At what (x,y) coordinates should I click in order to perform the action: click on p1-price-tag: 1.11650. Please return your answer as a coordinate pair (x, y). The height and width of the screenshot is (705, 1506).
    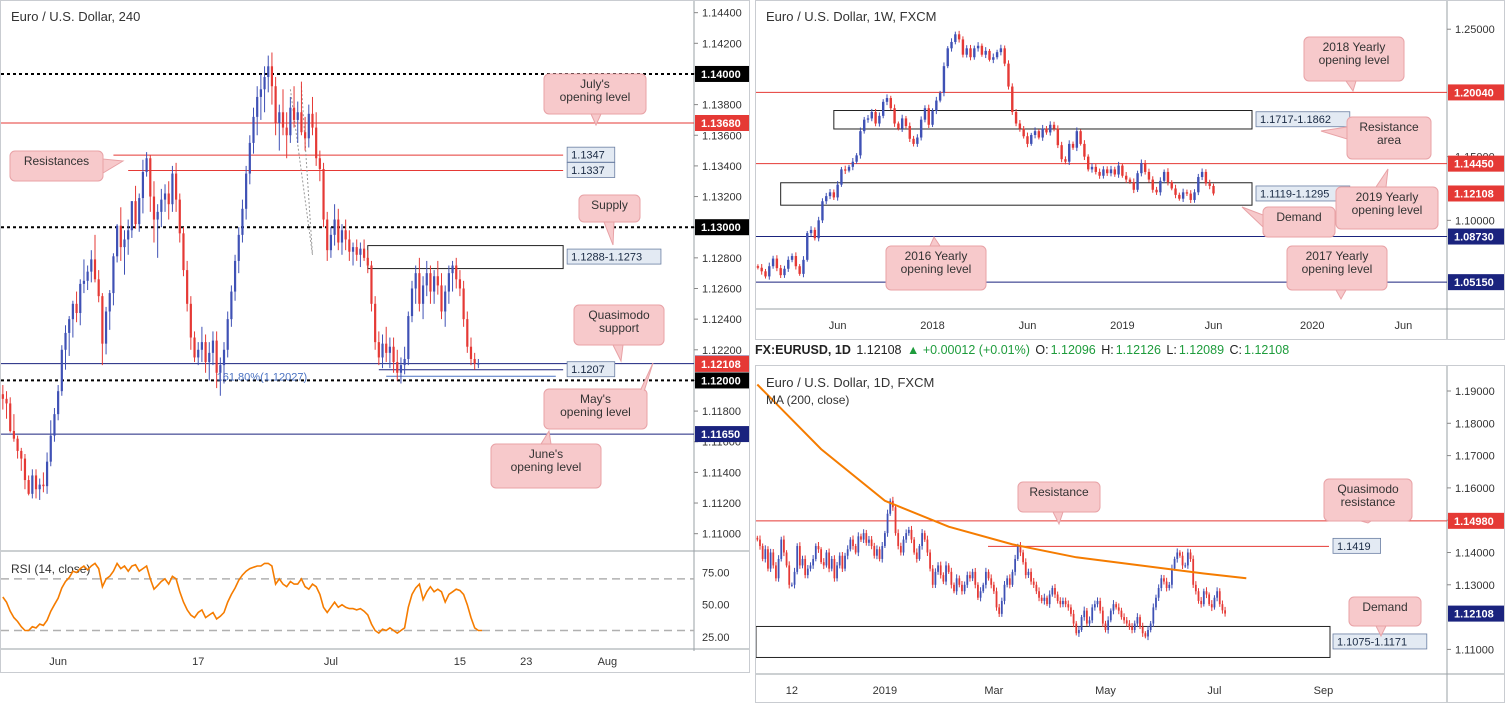
    Looking at the image, I should click on (720, 435).